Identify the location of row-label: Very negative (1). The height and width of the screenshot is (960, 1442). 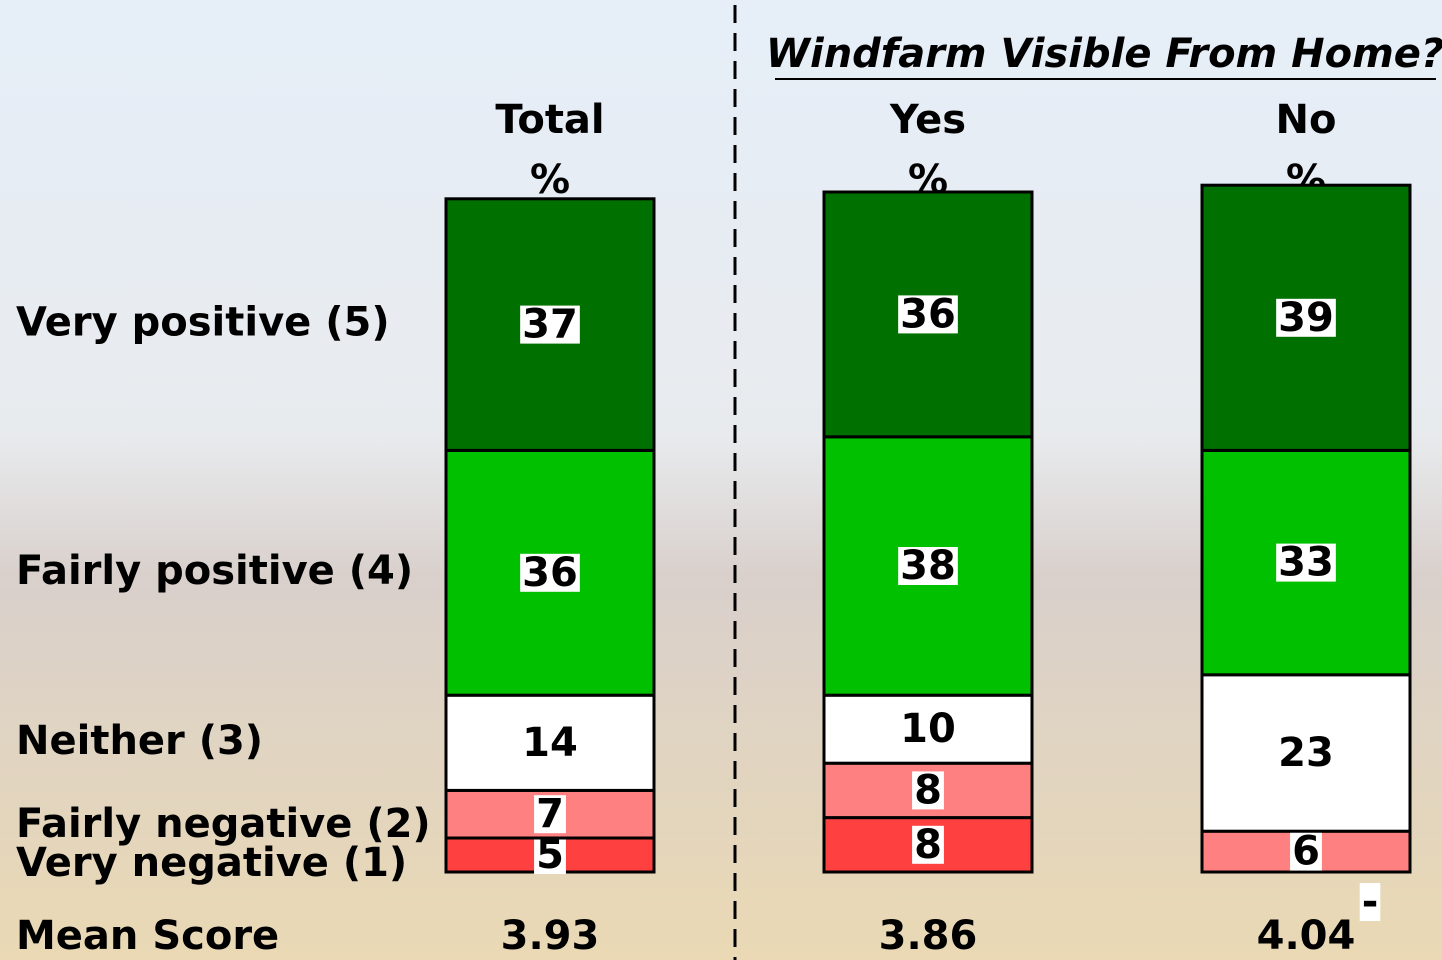
(211, 863).